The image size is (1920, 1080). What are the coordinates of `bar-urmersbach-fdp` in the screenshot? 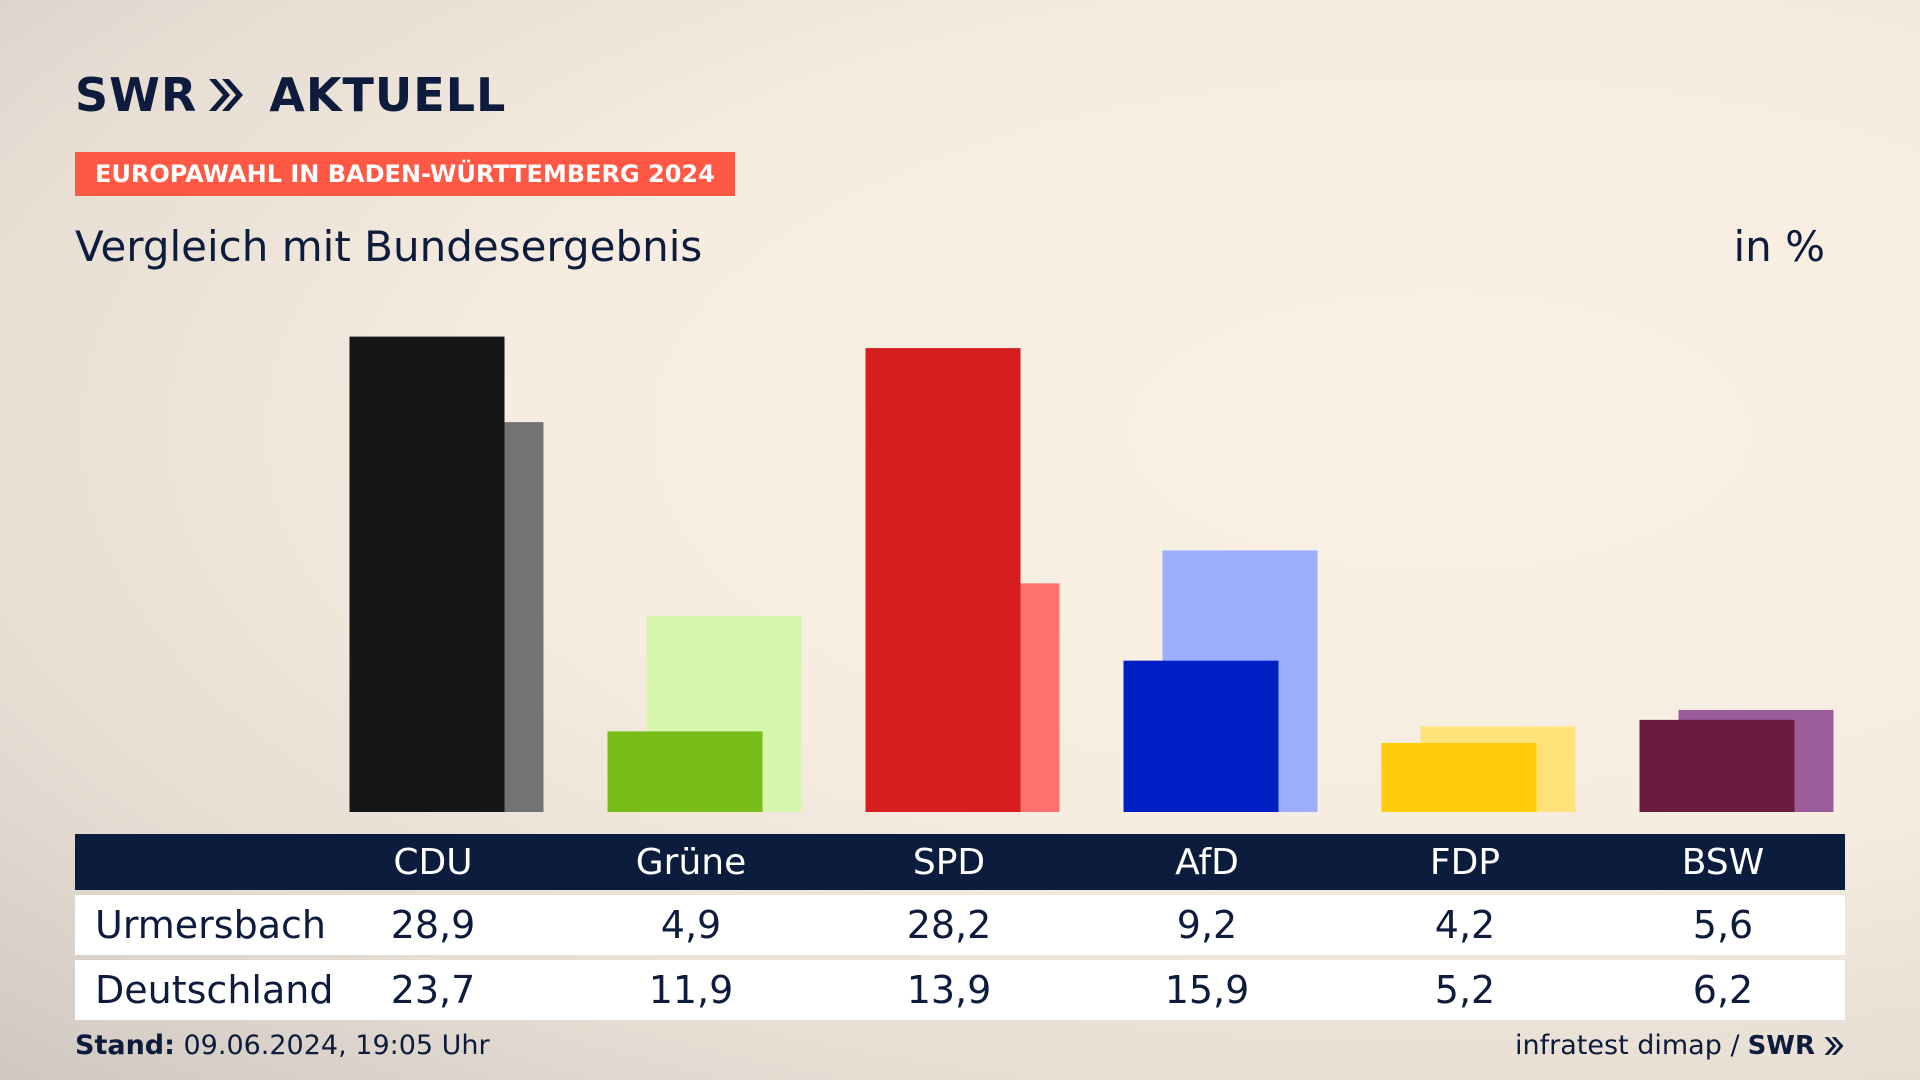 It's located at (1459, 777).